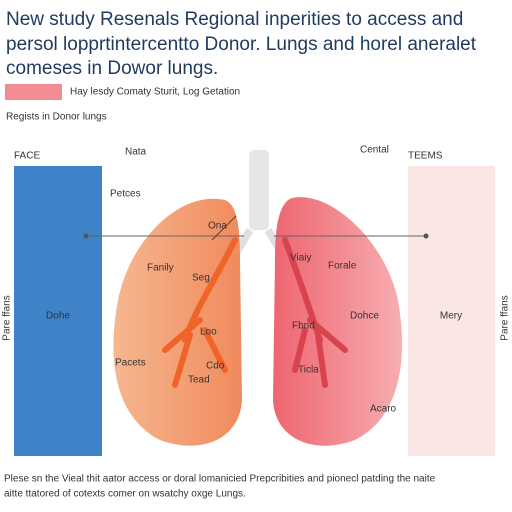 The height and width of the screenshot is (512, 512). I want to click on lung-label: Ticla, so click(308, 370).